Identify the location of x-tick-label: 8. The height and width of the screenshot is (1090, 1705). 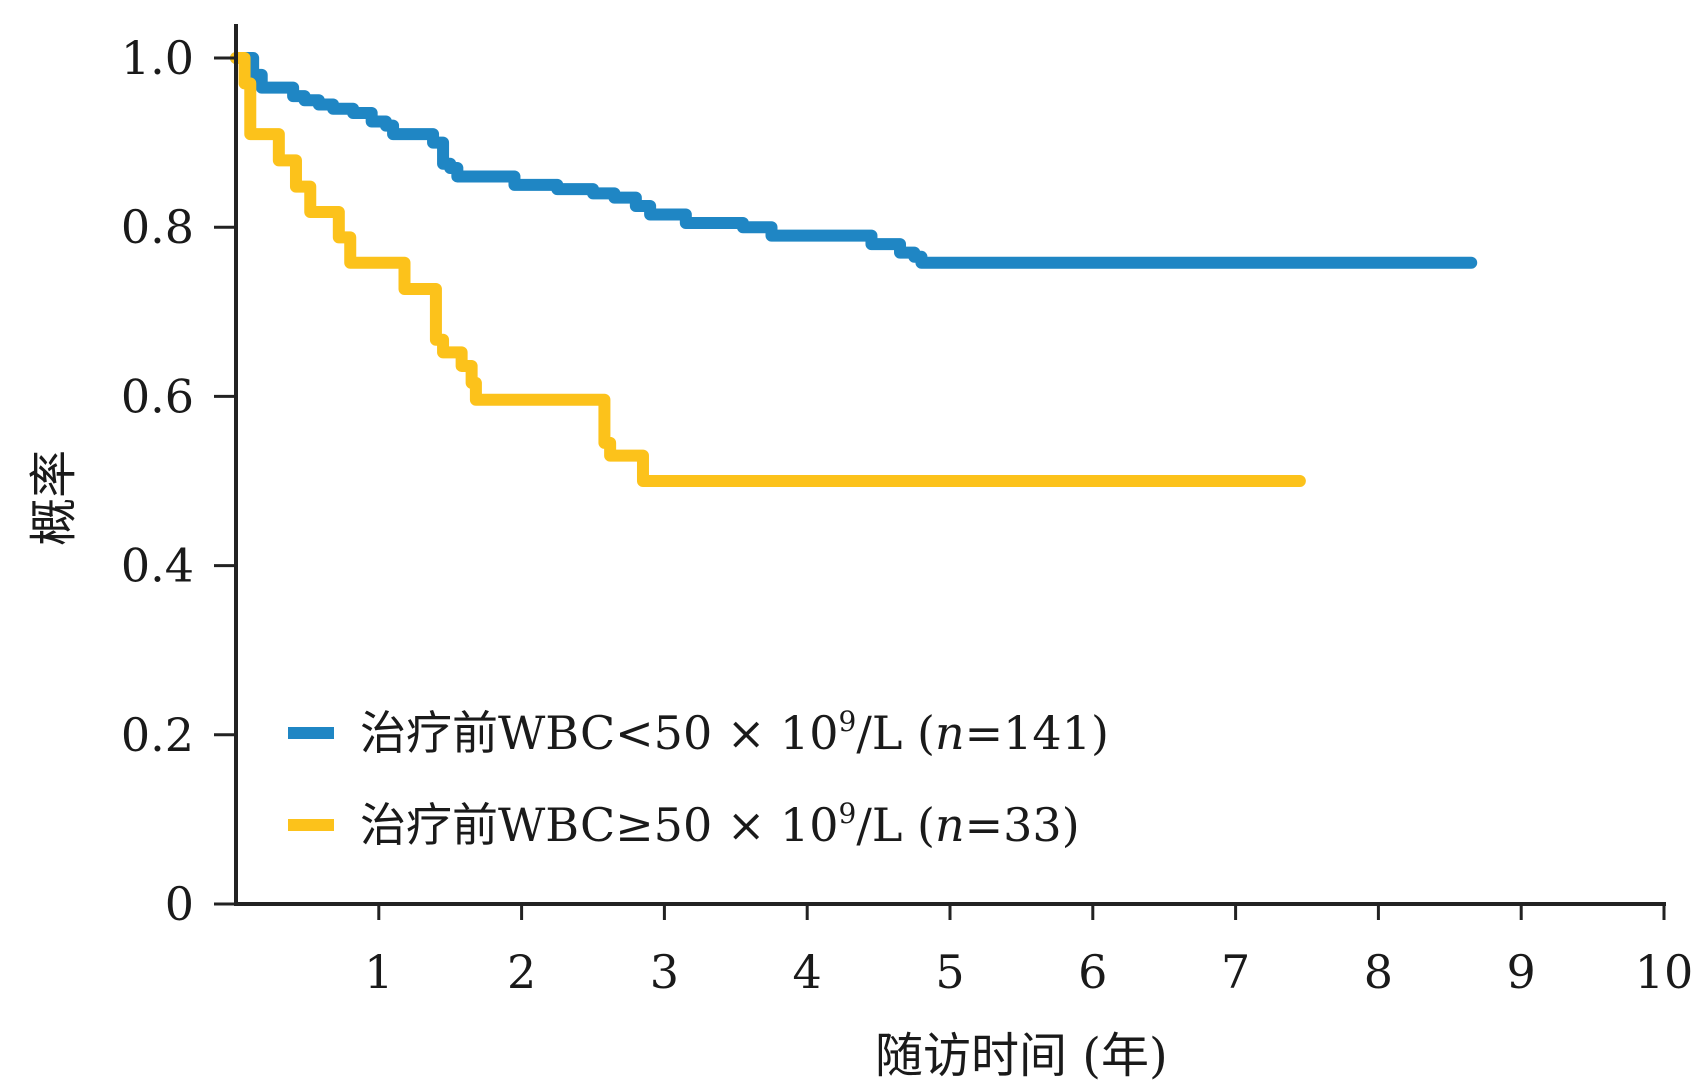
(1378, 972).